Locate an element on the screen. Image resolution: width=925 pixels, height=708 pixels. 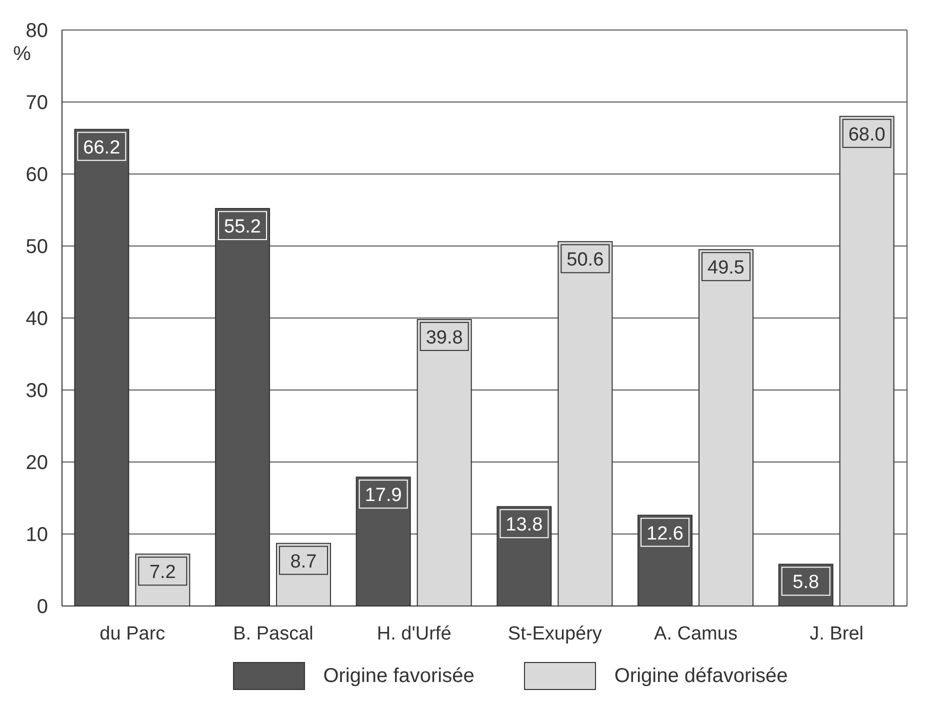
y-tick-label: 60 is located at coordinates (37, 175).